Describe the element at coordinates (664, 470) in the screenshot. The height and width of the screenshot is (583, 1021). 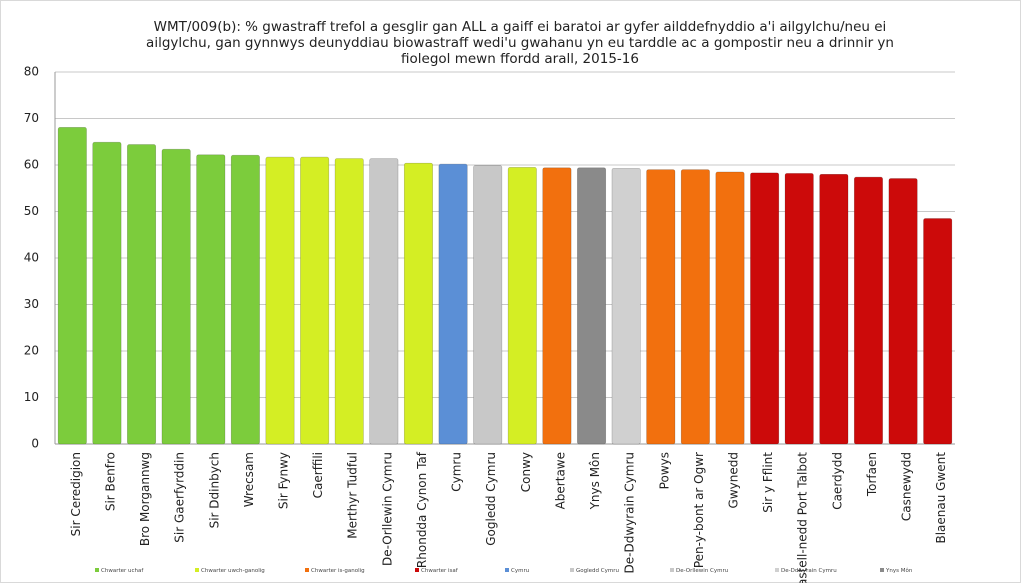
I see `x-tick-label: Powys` at that location.